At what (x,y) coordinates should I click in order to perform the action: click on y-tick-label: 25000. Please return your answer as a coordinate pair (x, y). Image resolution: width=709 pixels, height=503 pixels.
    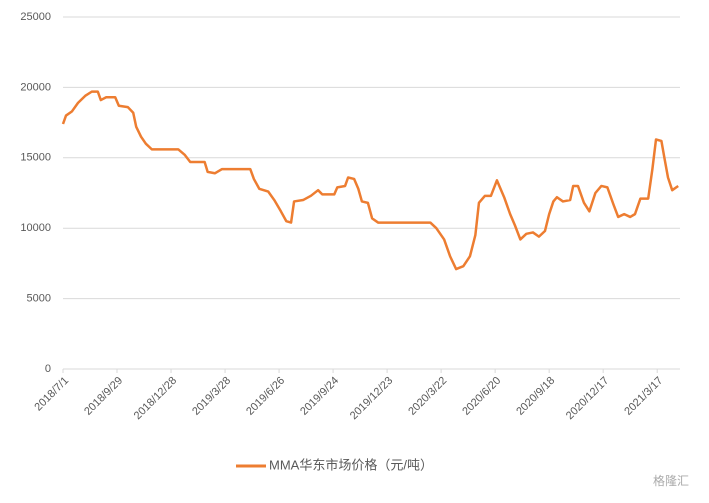
    Looking at the image, I should click on (35, 17).